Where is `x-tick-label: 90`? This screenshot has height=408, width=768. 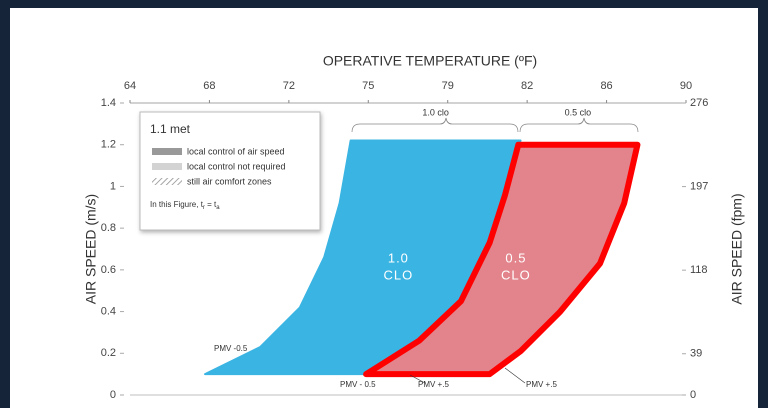 x-tick-label: 90 is located at coordinates (686, 86).